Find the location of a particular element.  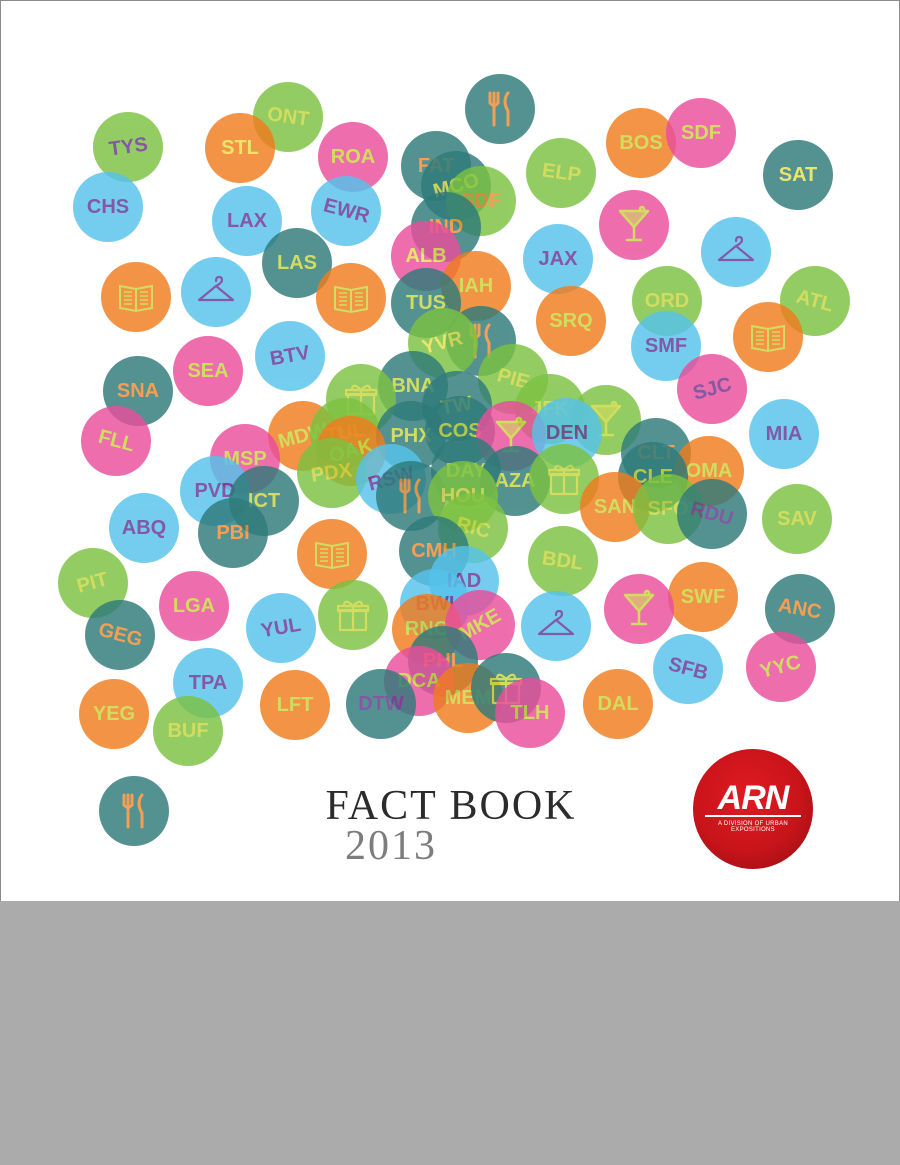

airport-code: JAX is located at coordinates (558, 258).